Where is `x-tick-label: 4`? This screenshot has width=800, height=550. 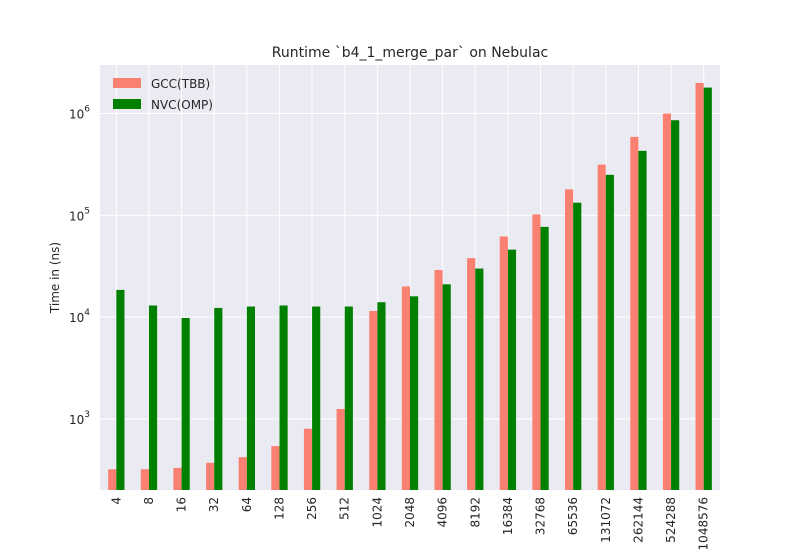 x-tick-label: 4 is located at coordinates (116, 501).